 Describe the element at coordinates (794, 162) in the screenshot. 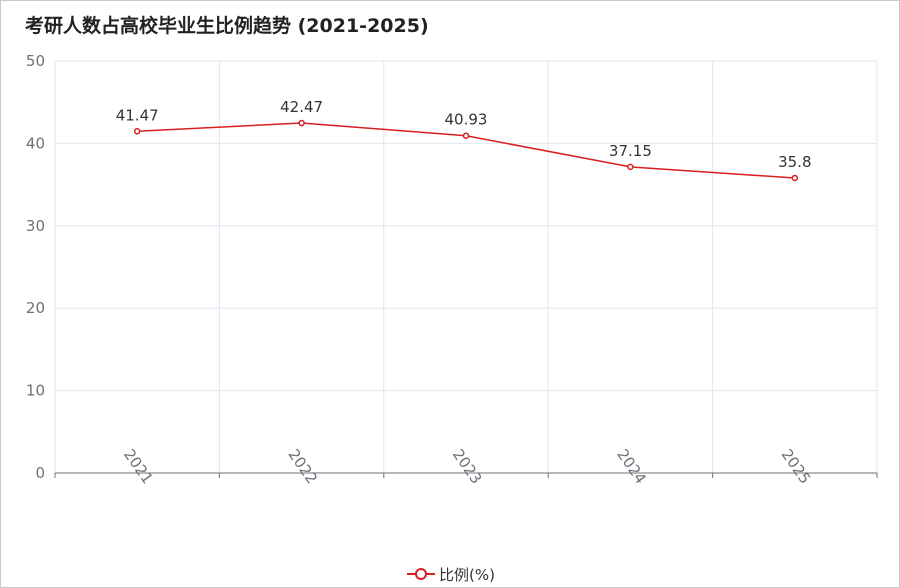

I see `data-label: 35.8` at that location.